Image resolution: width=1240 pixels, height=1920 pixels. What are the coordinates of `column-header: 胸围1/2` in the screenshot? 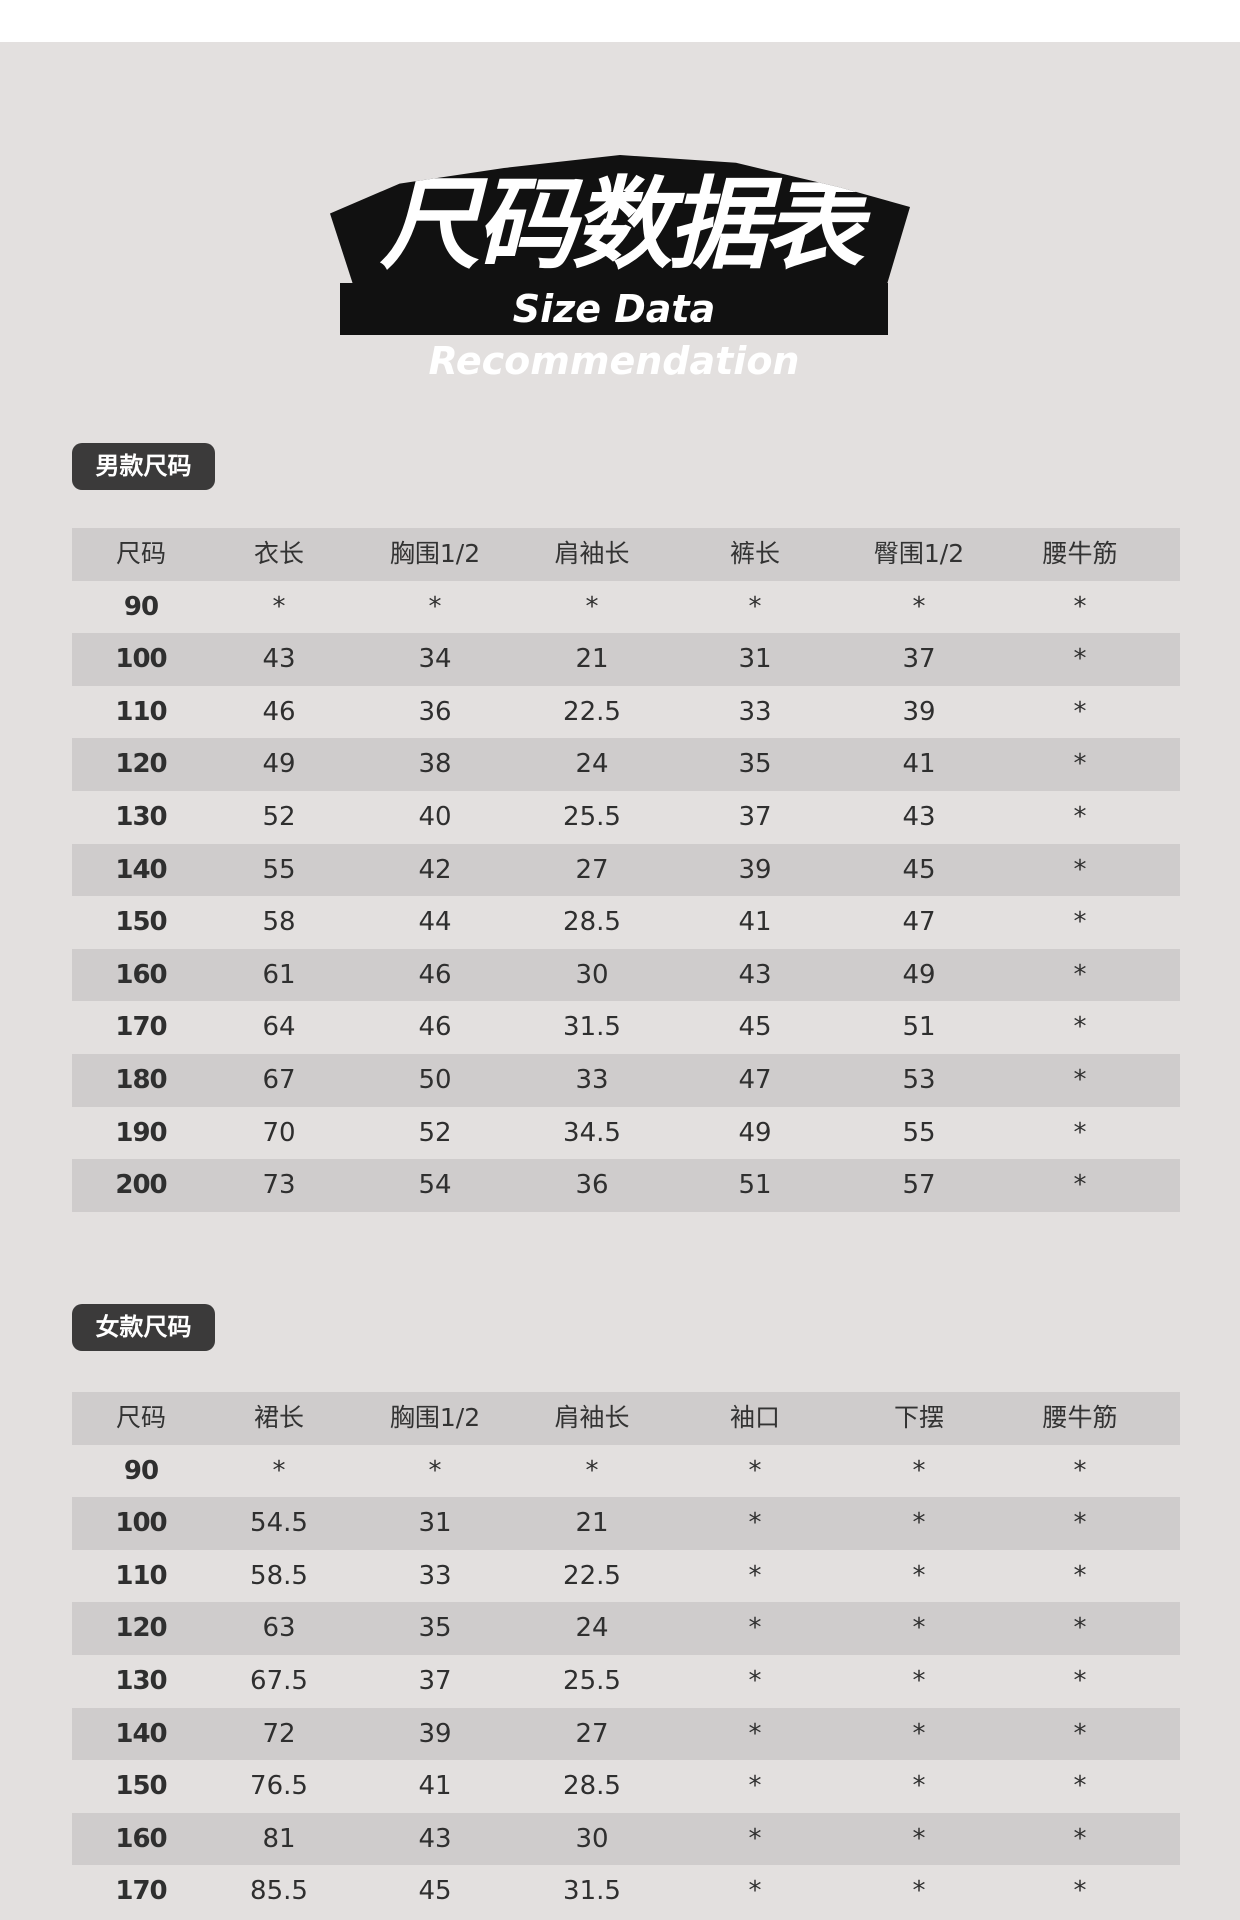 It's located at (435, 1417).